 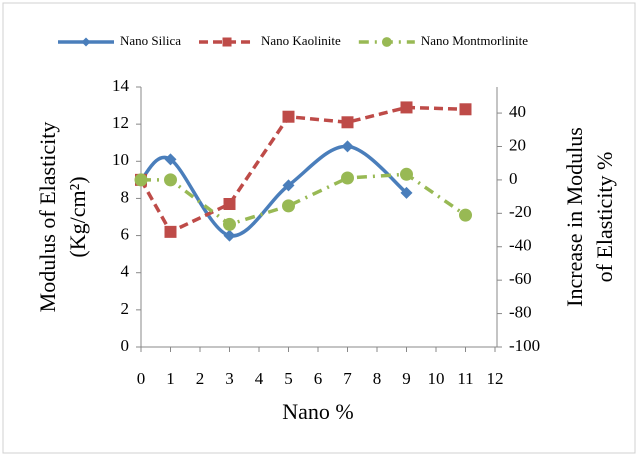 What do you see at coordinates (406, 378) in the screenshot?
I see `x-tick-label: 9` at bounding box center [406, 378].